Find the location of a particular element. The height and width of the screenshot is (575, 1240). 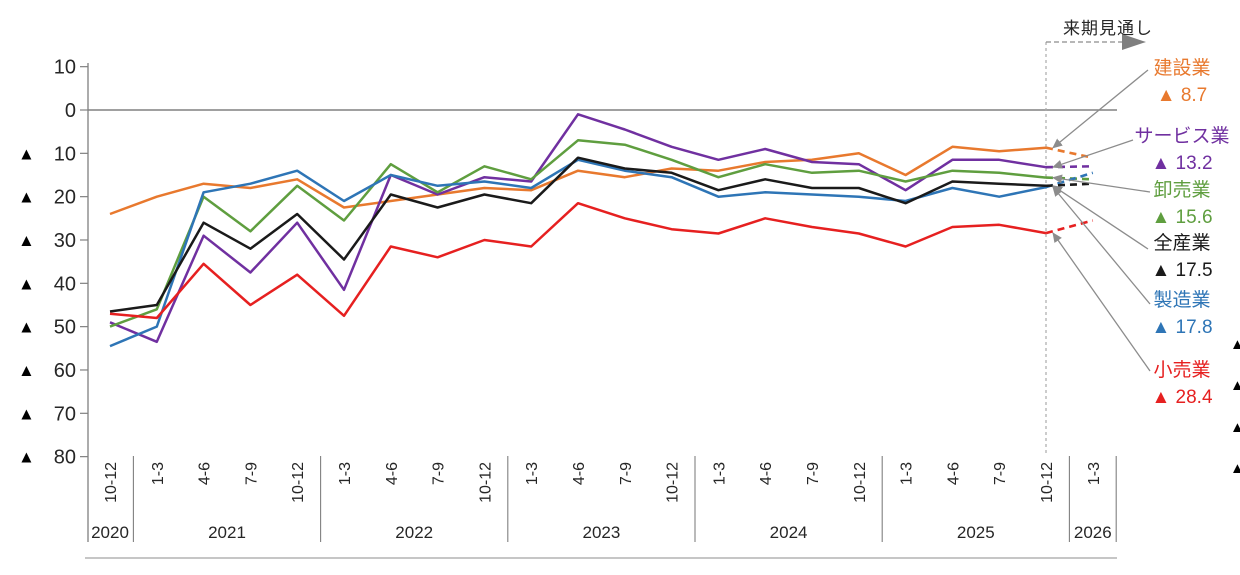

legend-item-retail: 小売業 ▲ 28.4 is located at coordinates (1182, 384).